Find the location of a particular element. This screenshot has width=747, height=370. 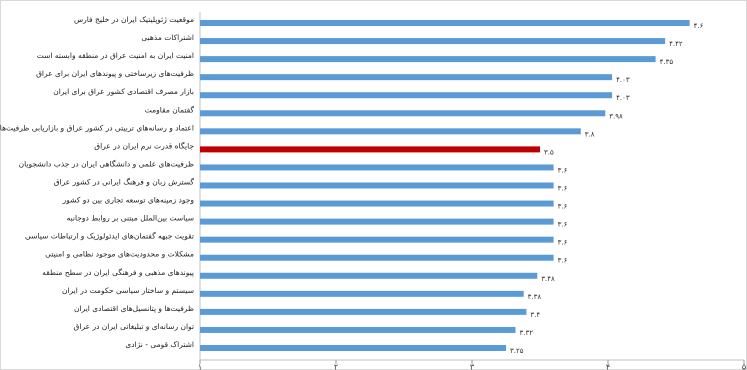

x-tick-label: ۳ is located at coordinates (472, 366).